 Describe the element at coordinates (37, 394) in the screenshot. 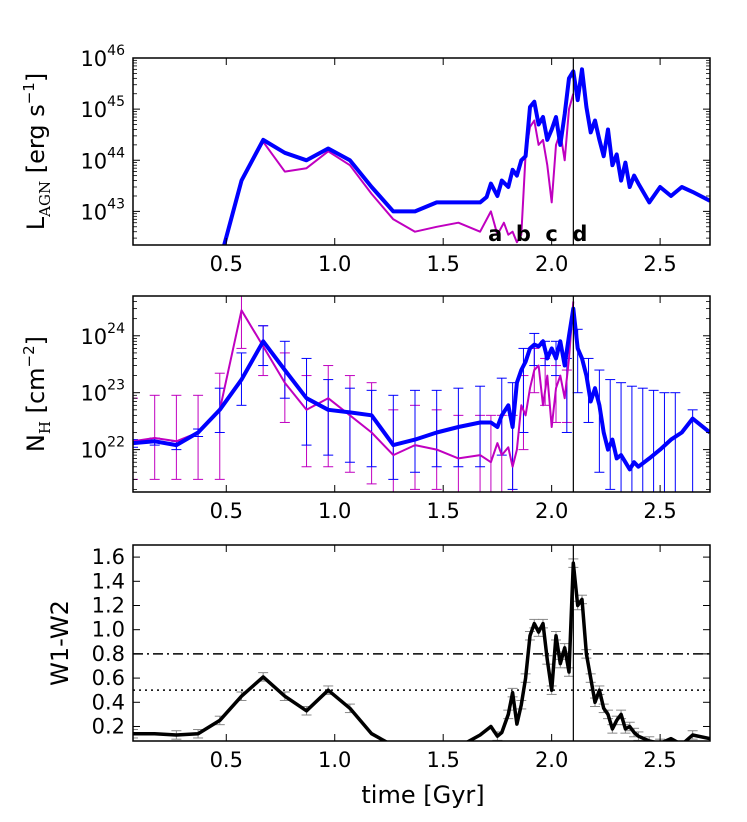

I see `y-axis-label: NH [cm−2]` at that location.